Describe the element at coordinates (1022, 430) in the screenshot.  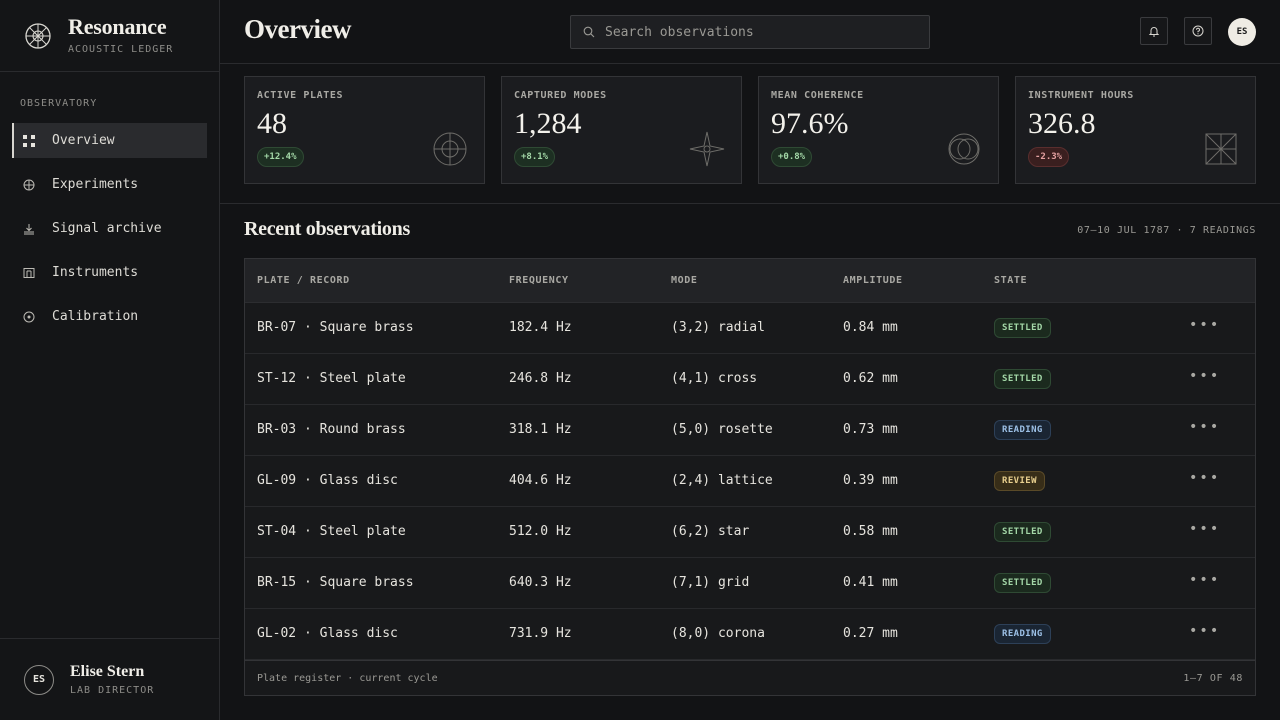
I see `status-badge: READING` at that location.